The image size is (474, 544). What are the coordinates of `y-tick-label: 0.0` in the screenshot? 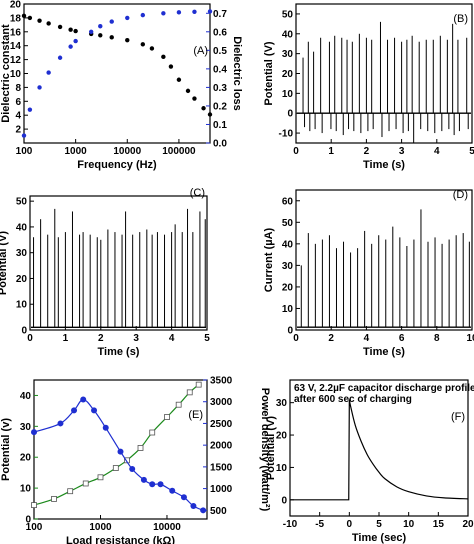 It's located at (220, 144).